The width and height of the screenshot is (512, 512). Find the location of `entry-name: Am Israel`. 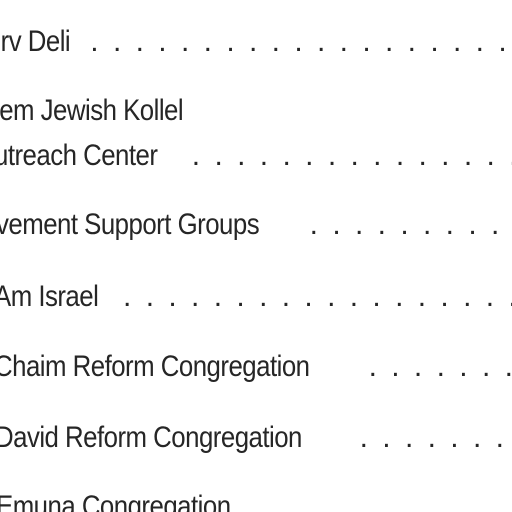

entry-name: Am Israel is located at coordinates (49, 296).